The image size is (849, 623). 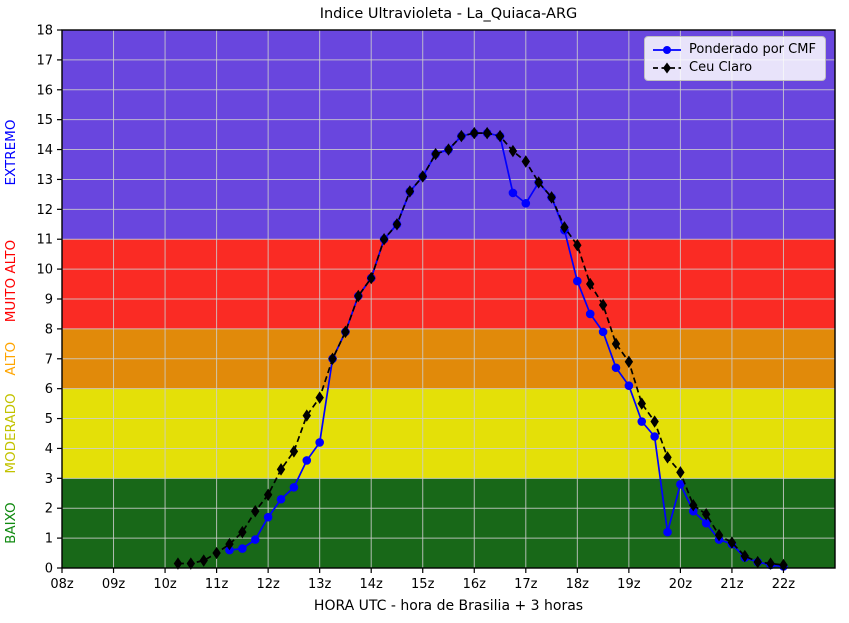 I want to click on y-tick-label-6: 6, so click(x=49, y=389).